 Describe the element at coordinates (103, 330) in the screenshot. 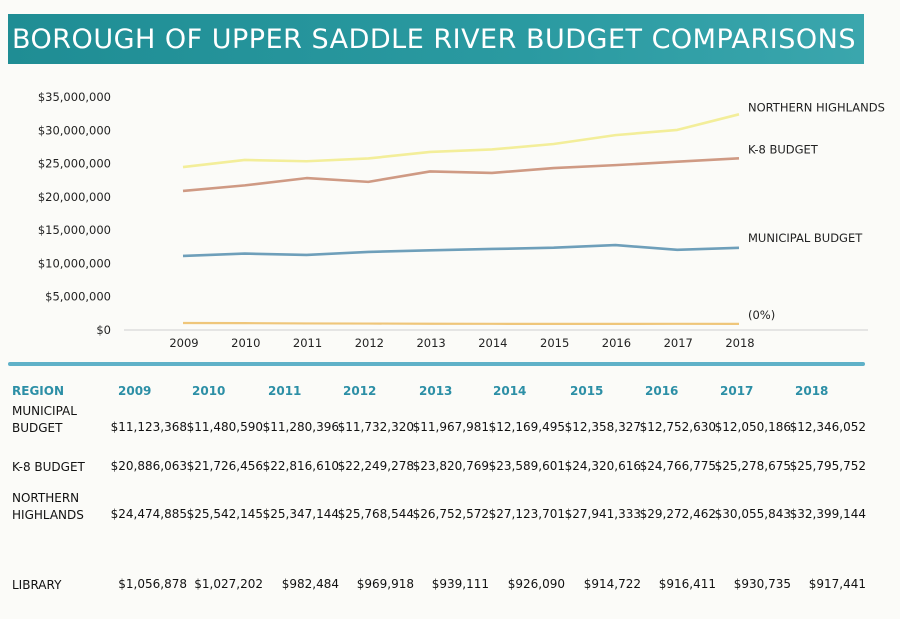

I see `y-tick-label: $0` at that location.